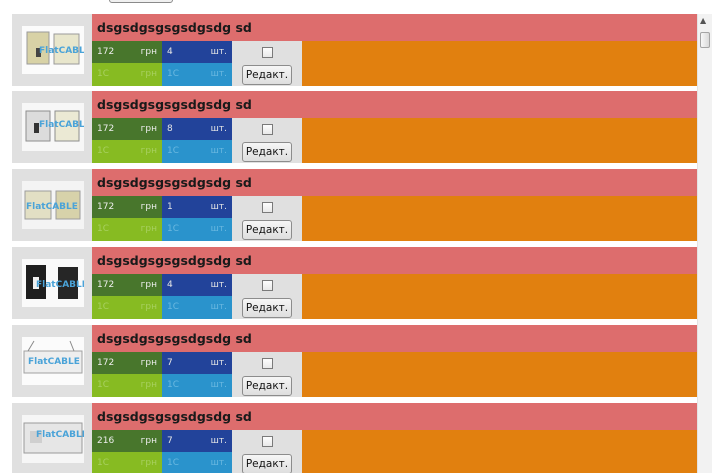 The width and height of the screenshot is (712, 473). Describe the element at coordinates (109, 441) in the screenshot. I see `price-value: 216` at that location.